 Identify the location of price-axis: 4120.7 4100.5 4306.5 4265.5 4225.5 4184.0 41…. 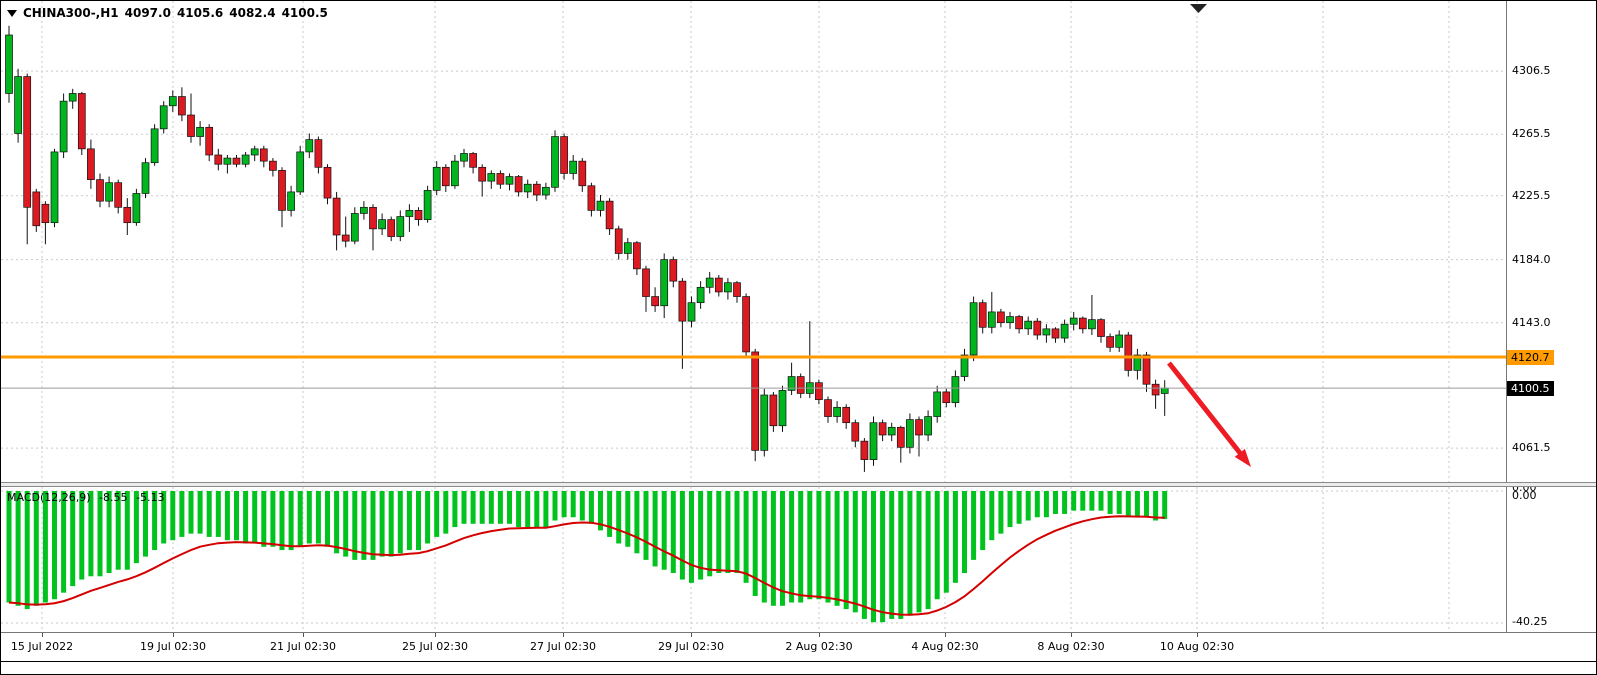
(1551, 331).